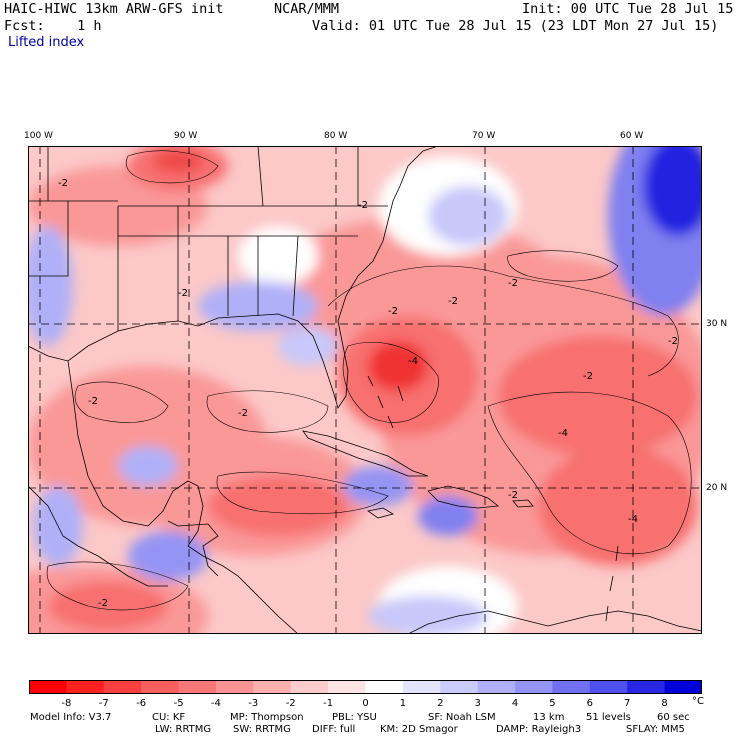 The width and height of the screenshot is (740, 740). I want to click on colorbar-tick-label: 2, so click(440, 703).